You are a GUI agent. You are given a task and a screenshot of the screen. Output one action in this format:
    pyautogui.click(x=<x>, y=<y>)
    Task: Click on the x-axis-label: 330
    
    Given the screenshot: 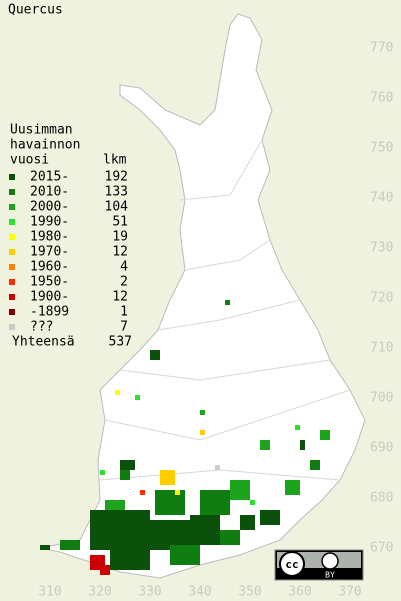 What is the action you would take?
    pyautogui.click(x=149, y=592)
    